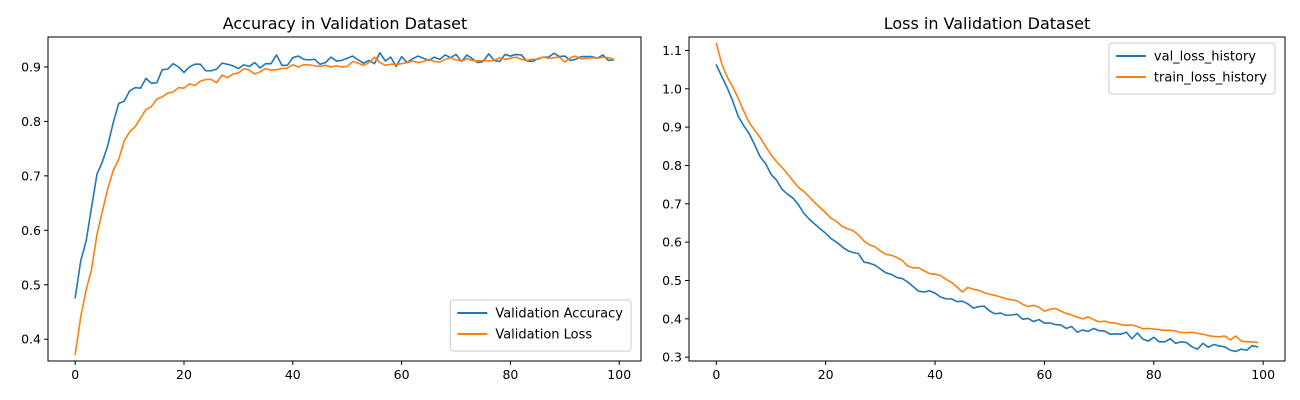 This screenshot has width=1300, height=400. What do you see at coordinates (345, 23) in the screenshot?
I see `accuracy-chart-title: Accuracy in Validation Dataset` at bounding box center [345, 23].